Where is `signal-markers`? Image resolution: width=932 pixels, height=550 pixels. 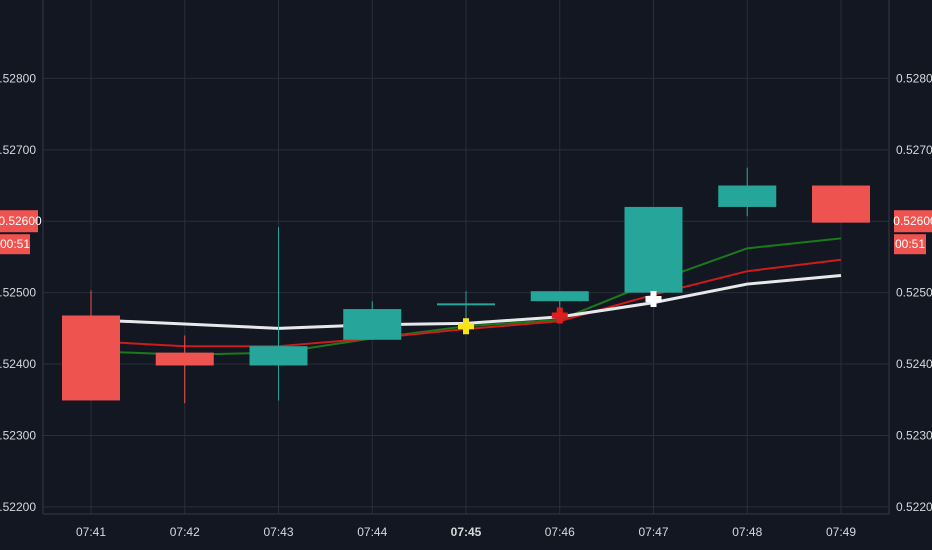
signal-markers is located at coordinates (560, 313).